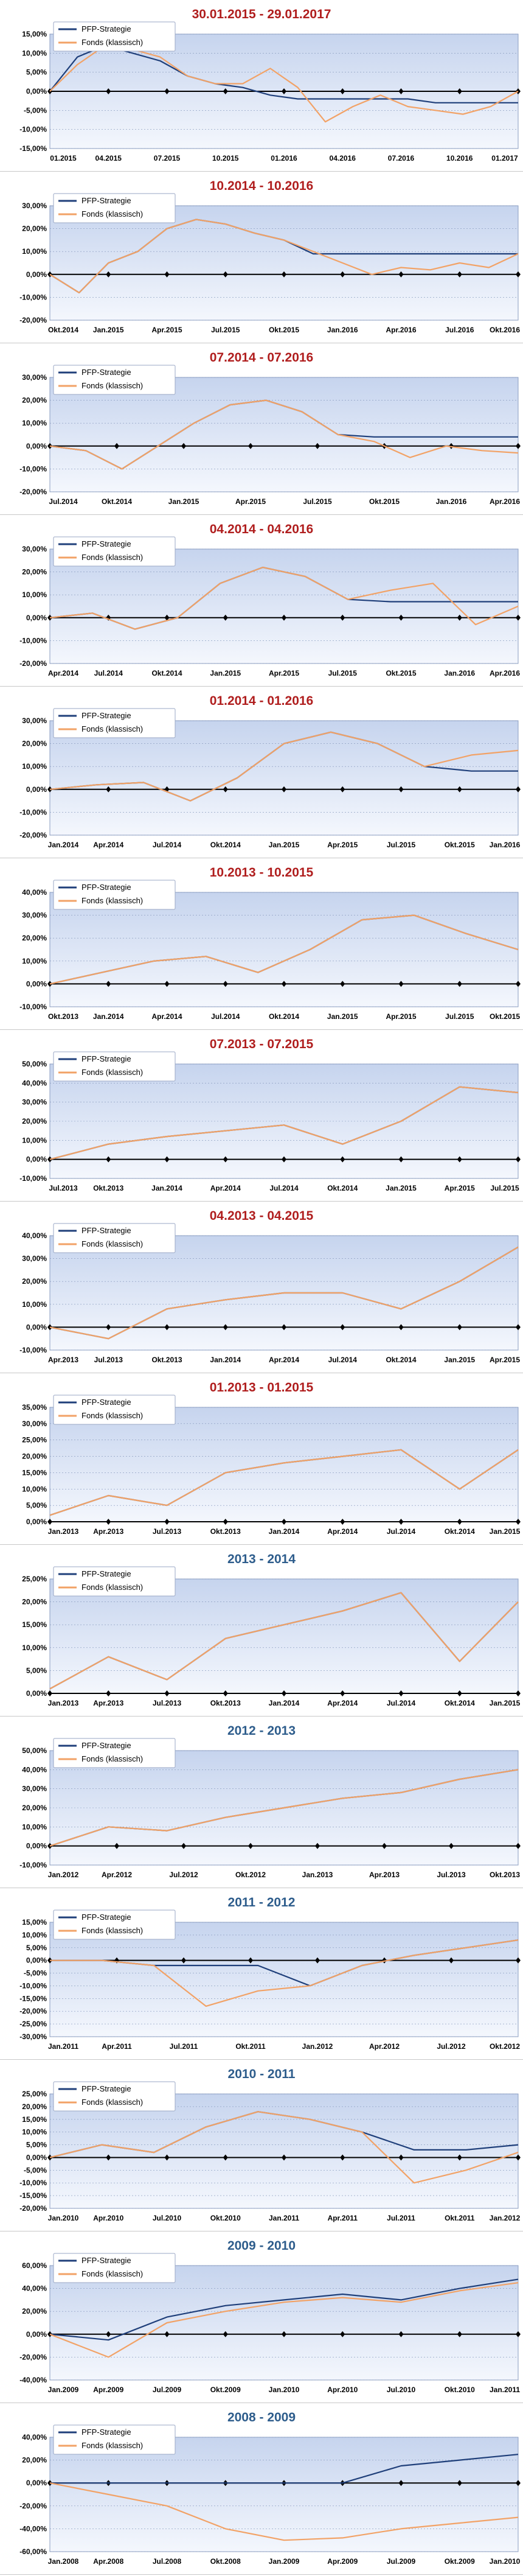 This screenshot has height=2576, width=523. Describe the element at coordinates (401, 2218) in the screenshot. I see `x-tick-label: Jul.2011` at that location.